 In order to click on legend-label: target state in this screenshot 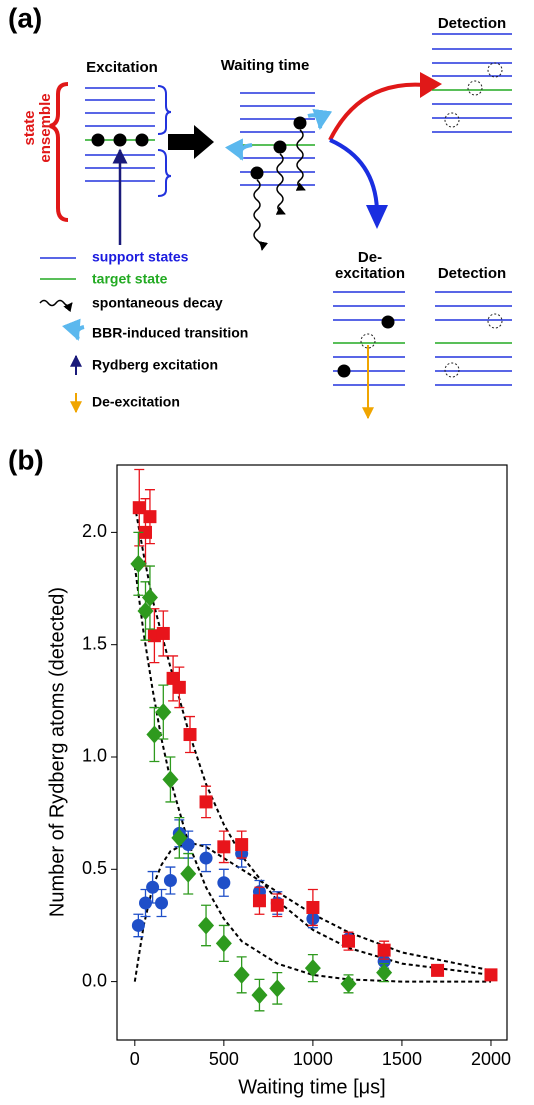, I will do `click(130, 279)`.